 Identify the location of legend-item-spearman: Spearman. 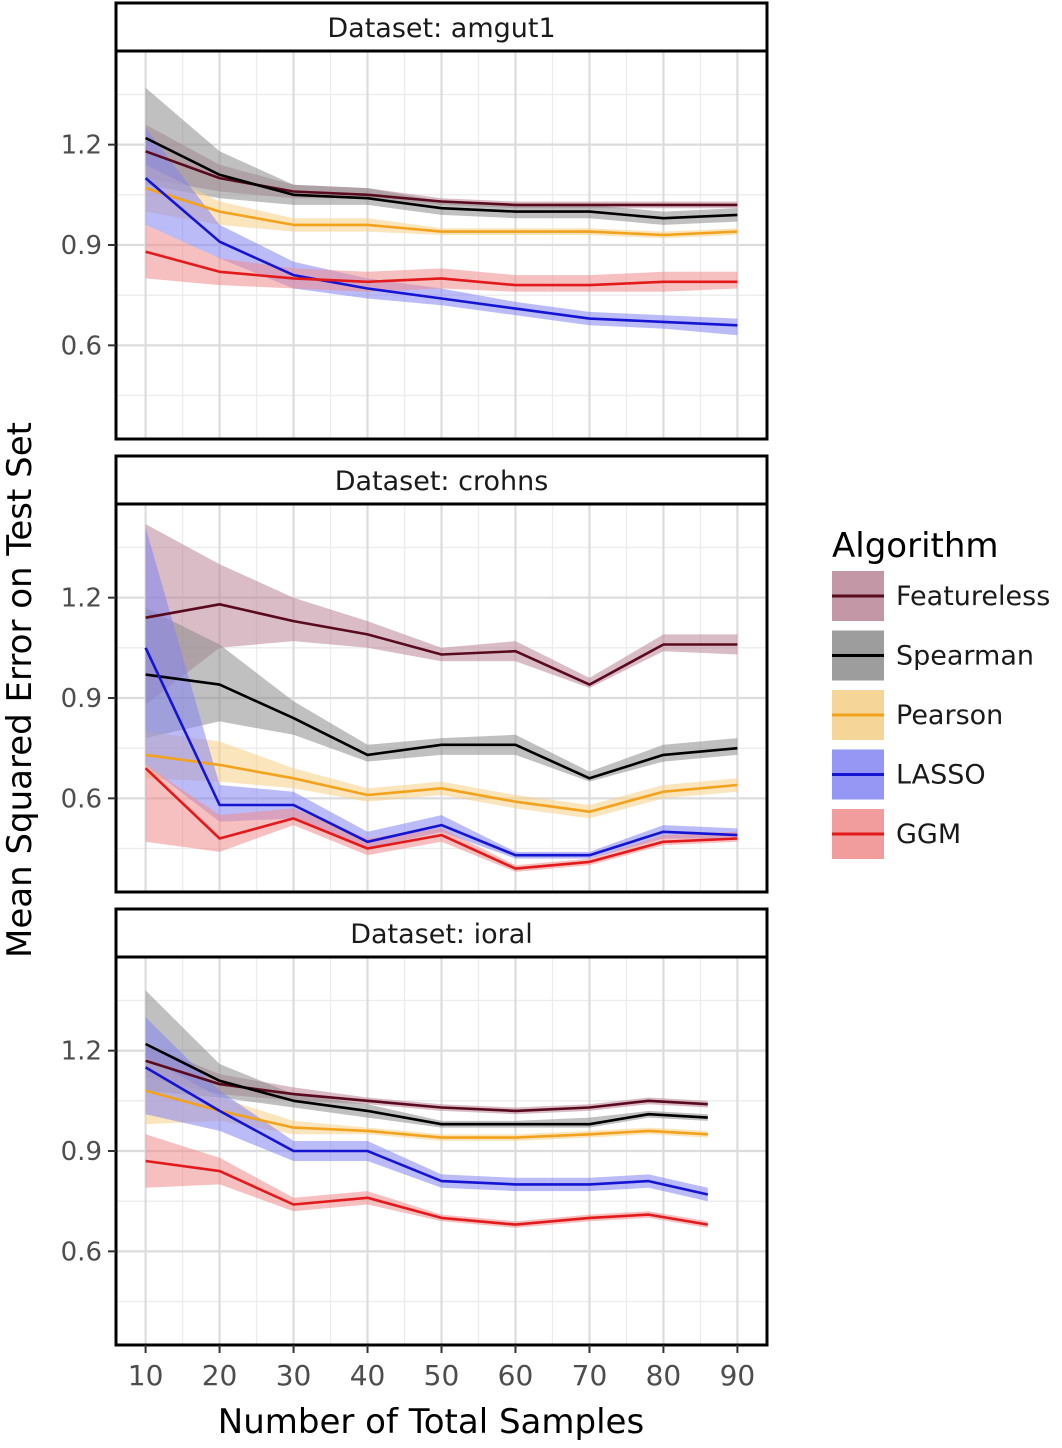
(933, 655).